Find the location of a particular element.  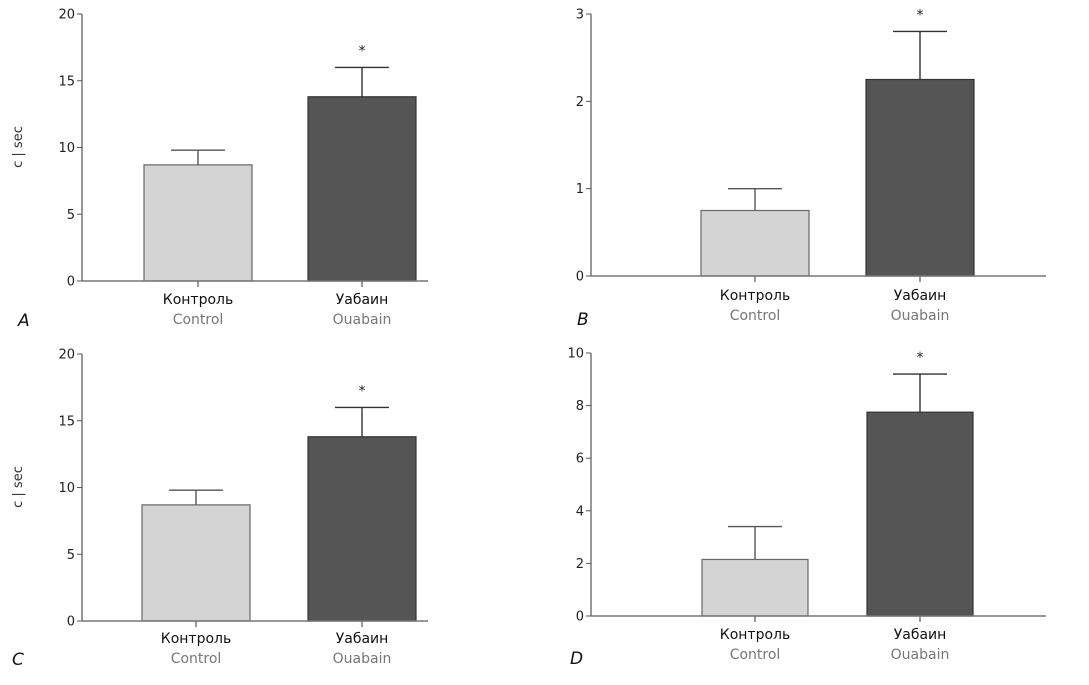

panel-b-category-label-ru: Уабаин is located at coordinates (920, 296).